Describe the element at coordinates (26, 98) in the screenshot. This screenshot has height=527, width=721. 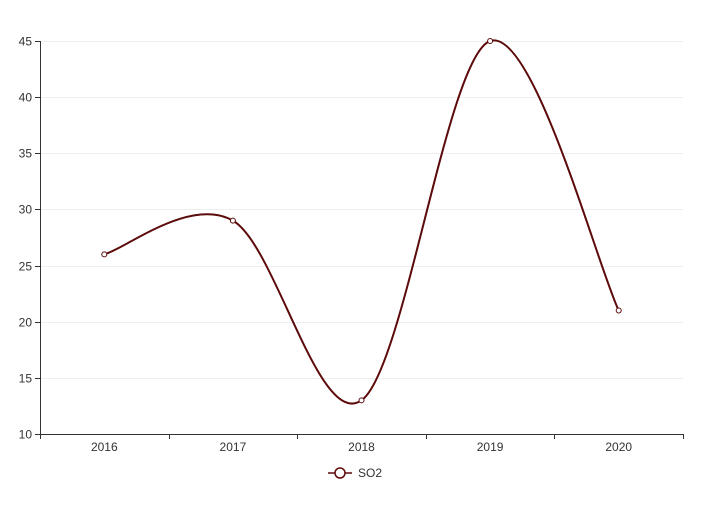
I see `y-tick-label: 40` at that location.